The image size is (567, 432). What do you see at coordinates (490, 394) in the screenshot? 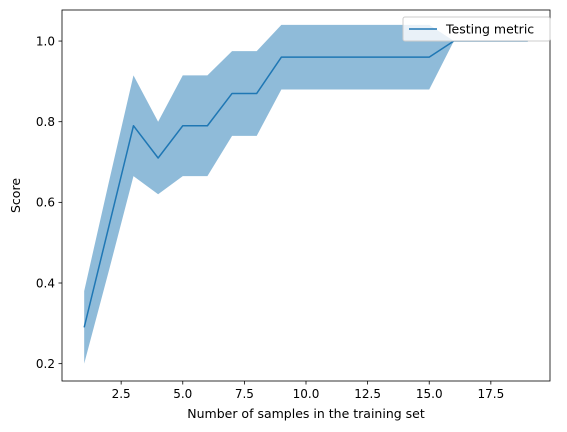
I see `x-tick-label: 17.5` at bounding box center [490, 394].